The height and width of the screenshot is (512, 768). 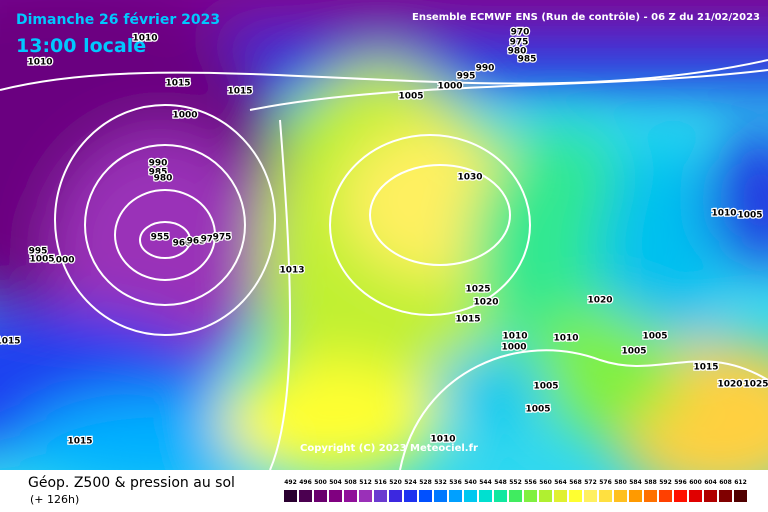 I want to click on scale-label: 492, so click(x=290, y=482).